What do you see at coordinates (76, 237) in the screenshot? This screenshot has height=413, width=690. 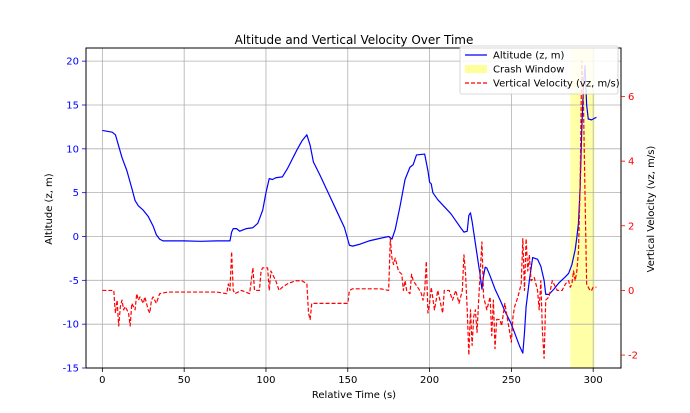 I see `y-left-tick-label: 0` at bounding box center [76, 237].